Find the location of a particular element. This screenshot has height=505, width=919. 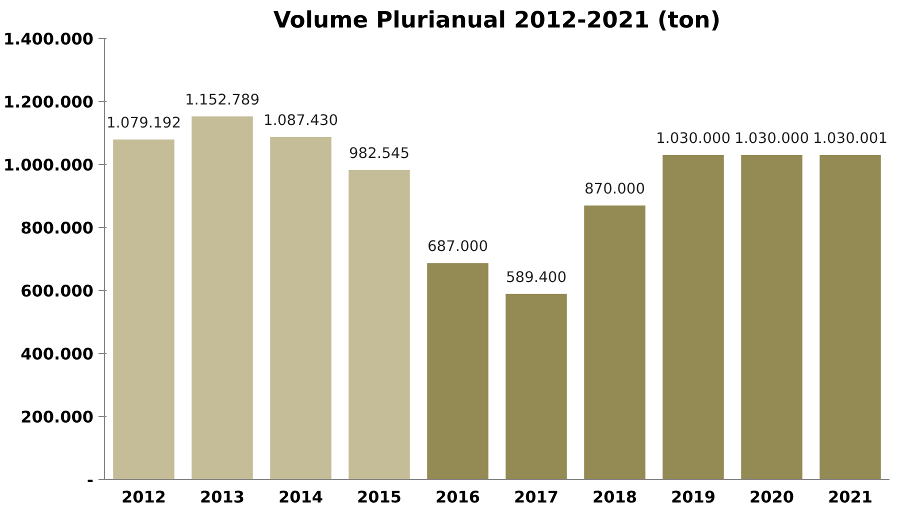

x-tick-label: 2015 is located at coordinates (379, 496).